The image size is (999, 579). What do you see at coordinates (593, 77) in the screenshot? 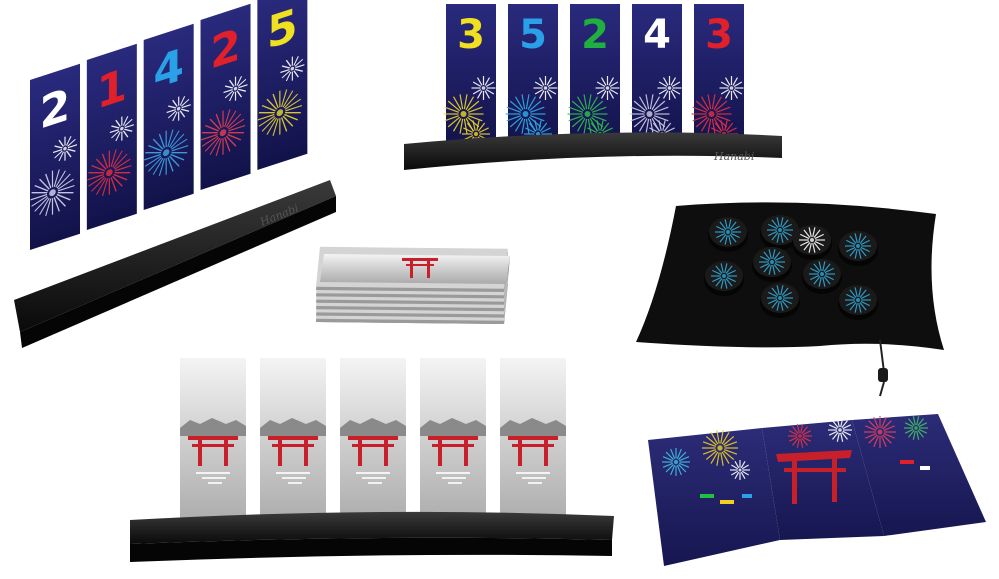
I see `card-top-3: 2` at bounding box center [593, 77].